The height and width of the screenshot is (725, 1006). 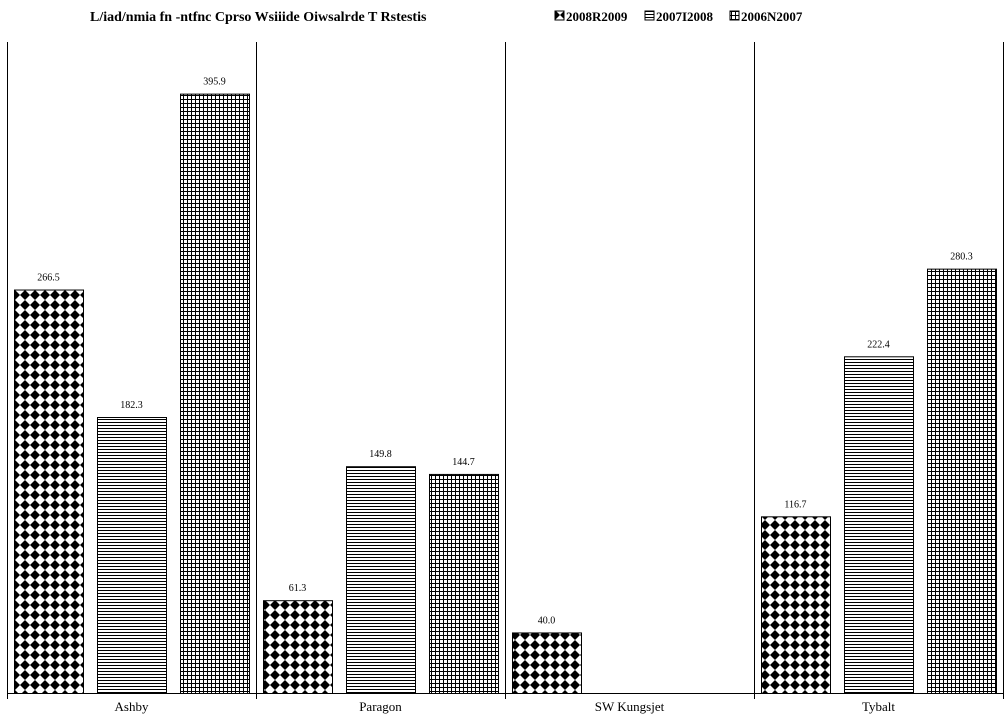 I want to click on value-label: 40.0, so click(x=547, y=620).